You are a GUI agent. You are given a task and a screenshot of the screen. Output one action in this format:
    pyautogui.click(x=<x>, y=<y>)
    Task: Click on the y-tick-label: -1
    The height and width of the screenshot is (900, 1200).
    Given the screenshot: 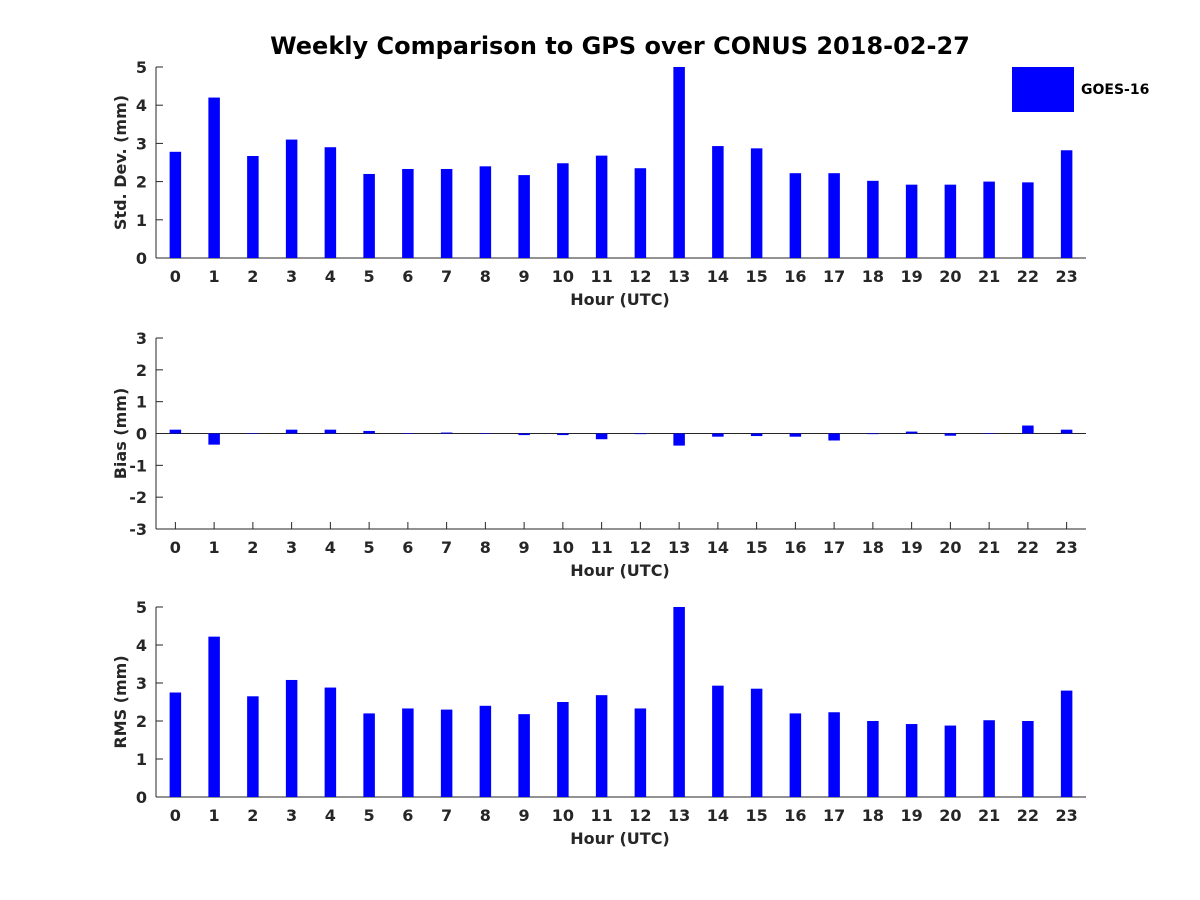 What is the action you would take?
    pyautogui.click(x=138, y=465)
    